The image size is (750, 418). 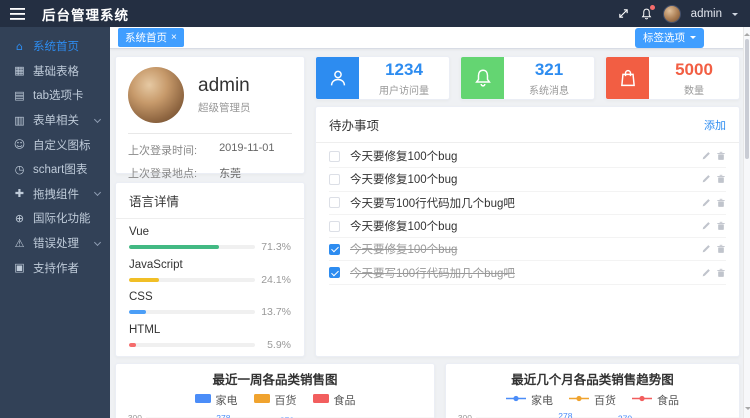 What do you see at coordinates (210, 133) in the screenshot?
I see `divider` at bounding box center [210, 133].